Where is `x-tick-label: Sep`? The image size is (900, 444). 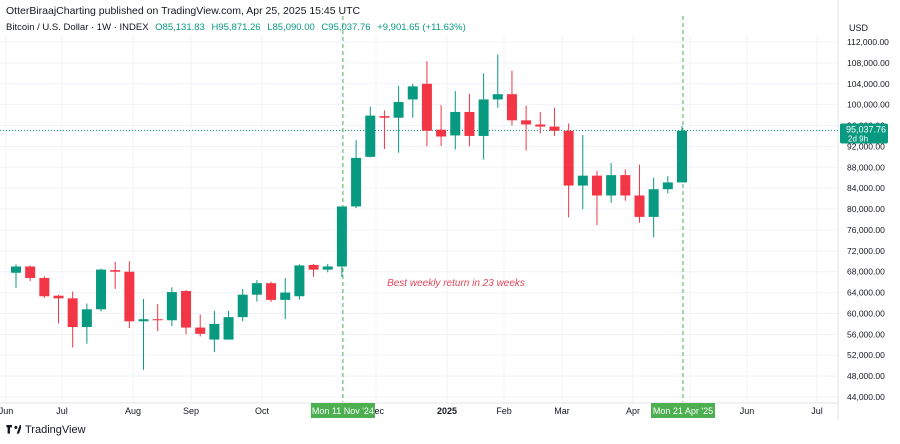
x-tick-label: Sep is located at coordinates (191, 411).